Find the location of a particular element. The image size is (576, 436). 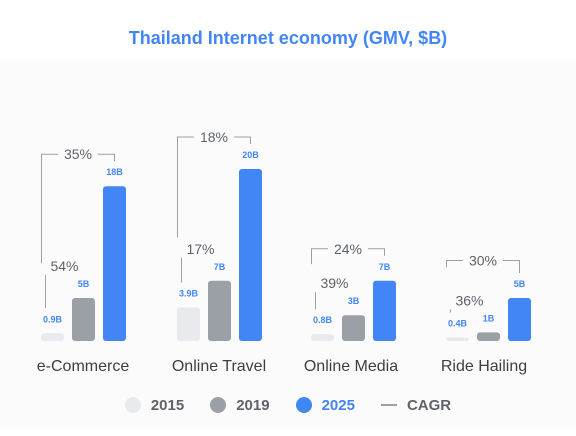

legend-label-cagr: CAGR is located at coordinates (429, 405).